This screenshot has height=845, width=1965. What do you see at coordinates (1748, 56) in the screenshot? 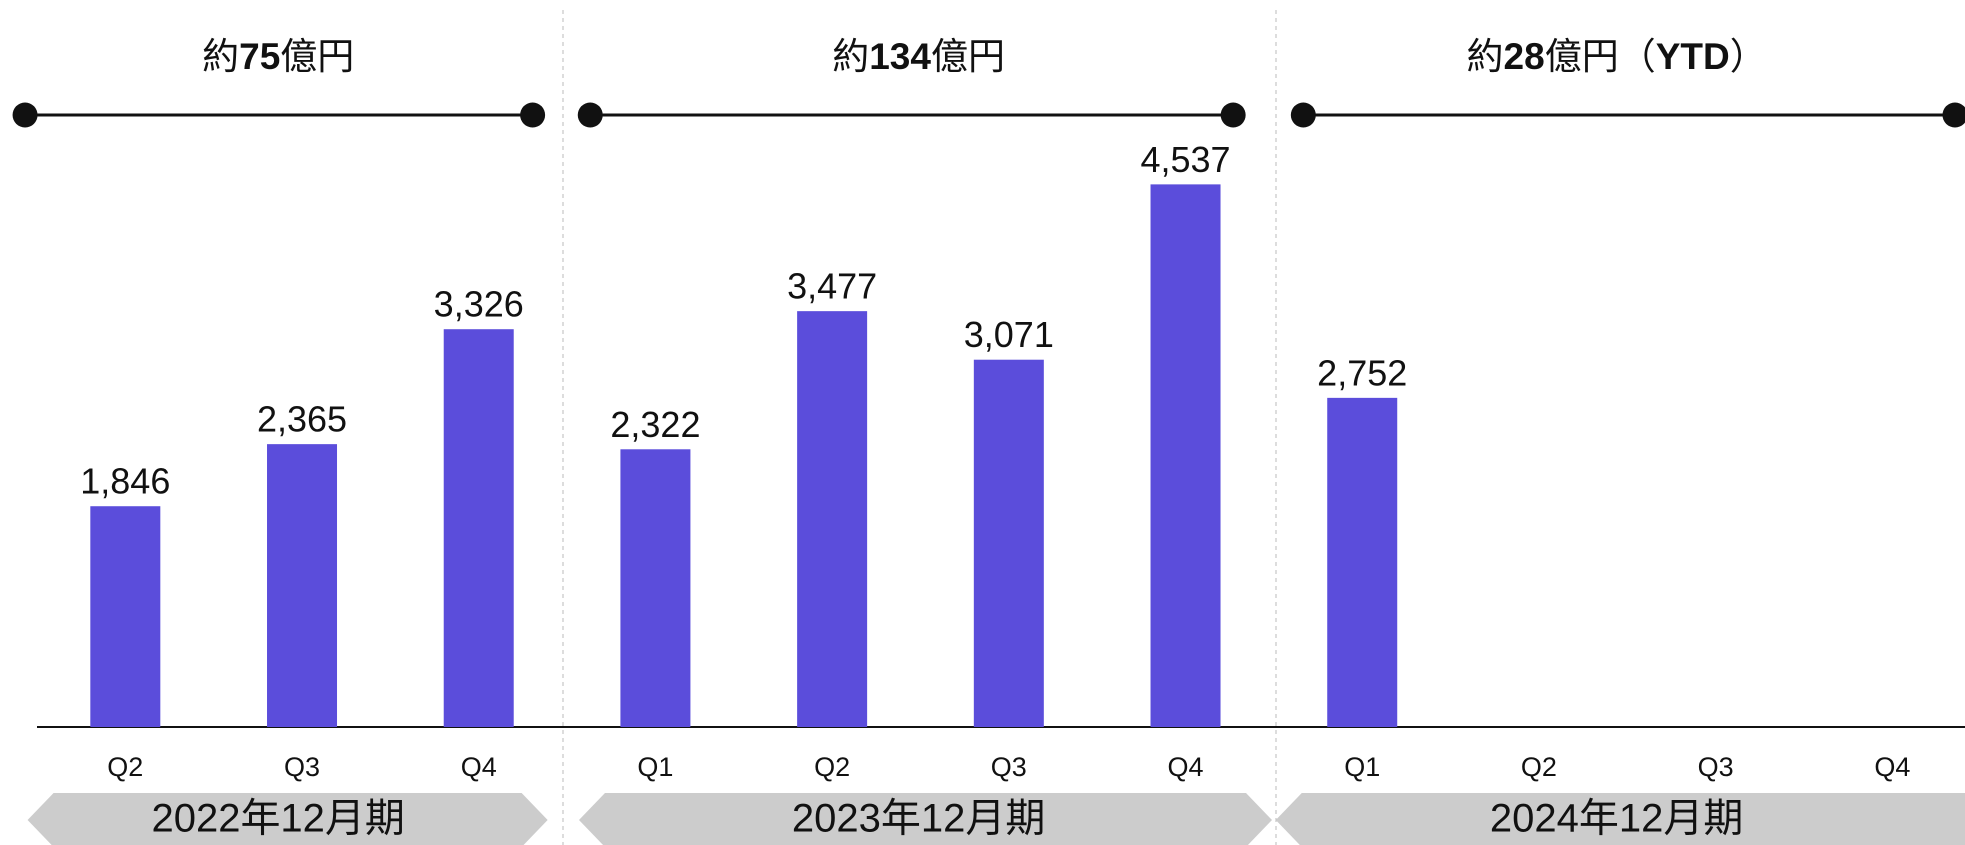
I see `group-total-part: ）` at bounding box center [1748, 56].